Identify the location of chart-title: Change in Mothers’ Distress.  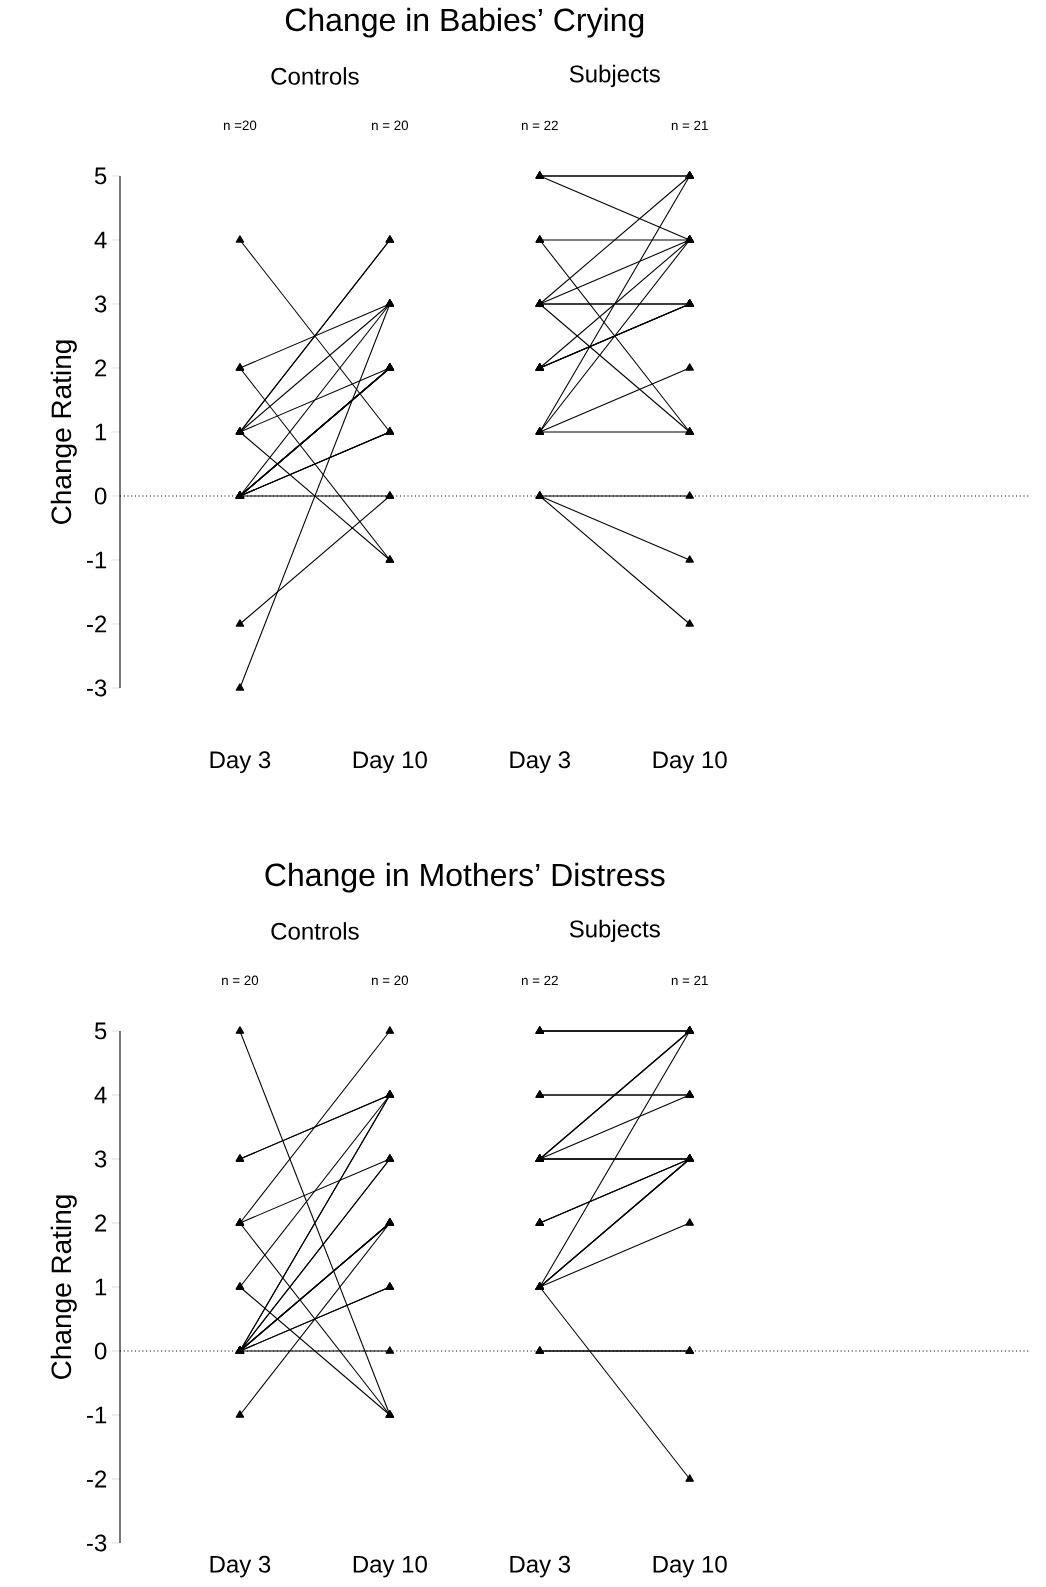
(465, 877).